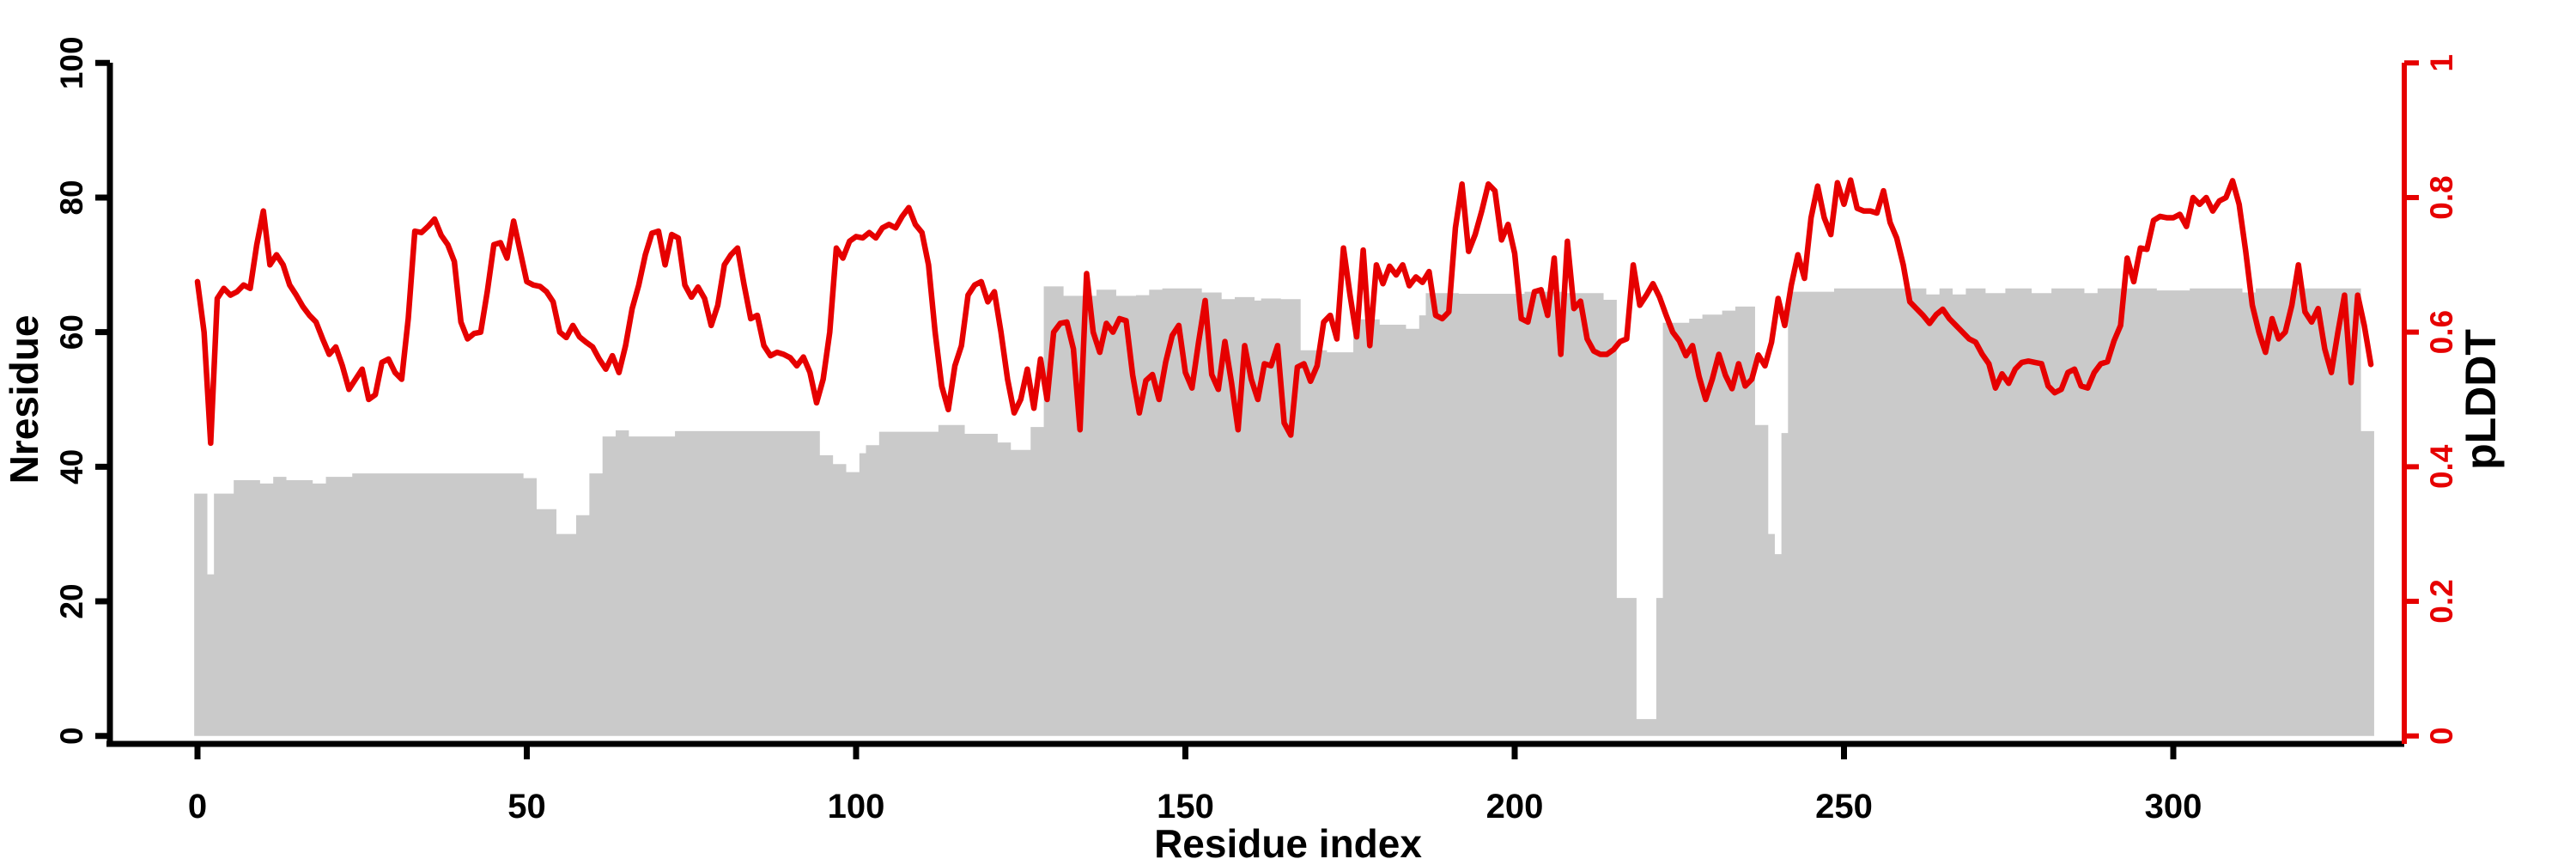 The width and height of the screenshot is (2576, 859). I want to click on bottom-tick-label: 0, so click(197, 806).